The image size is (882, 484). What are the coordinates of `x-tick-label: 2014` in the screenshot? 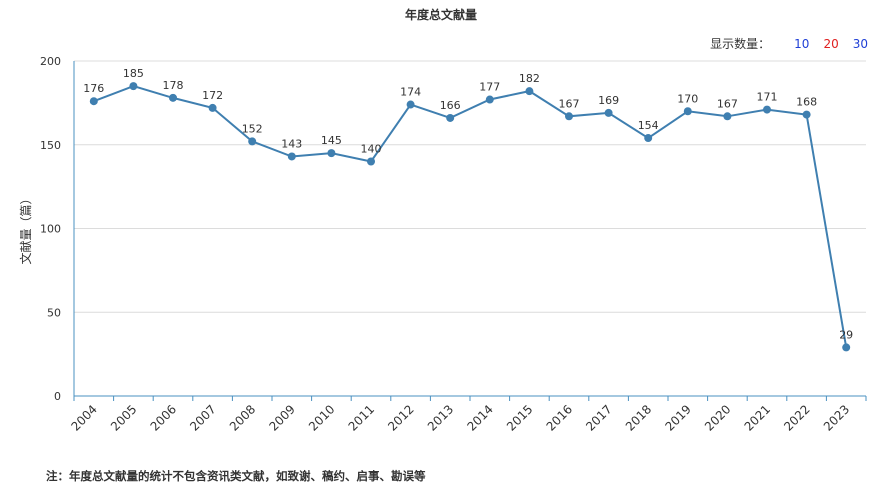 It's located at (479, 417).